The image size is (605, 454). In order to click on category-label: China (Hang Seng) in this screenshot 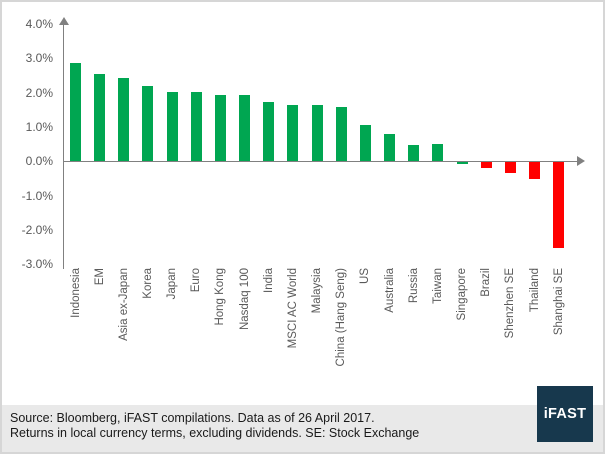, I will do `click(341, 317)`.